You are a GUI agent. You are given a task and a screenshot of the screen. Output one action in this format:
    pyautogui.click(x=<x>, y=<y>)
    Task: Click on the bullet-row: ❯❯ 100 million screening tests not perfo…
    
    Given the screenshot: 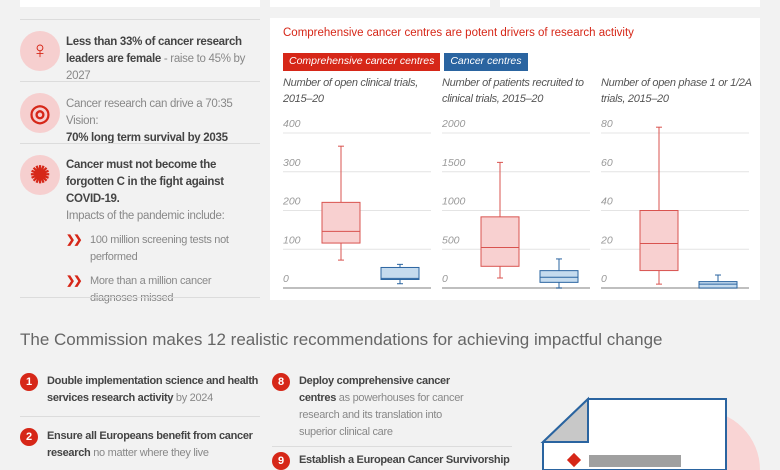 What is the action you would take?
    pyautogui.click(x=164, y=249)
    